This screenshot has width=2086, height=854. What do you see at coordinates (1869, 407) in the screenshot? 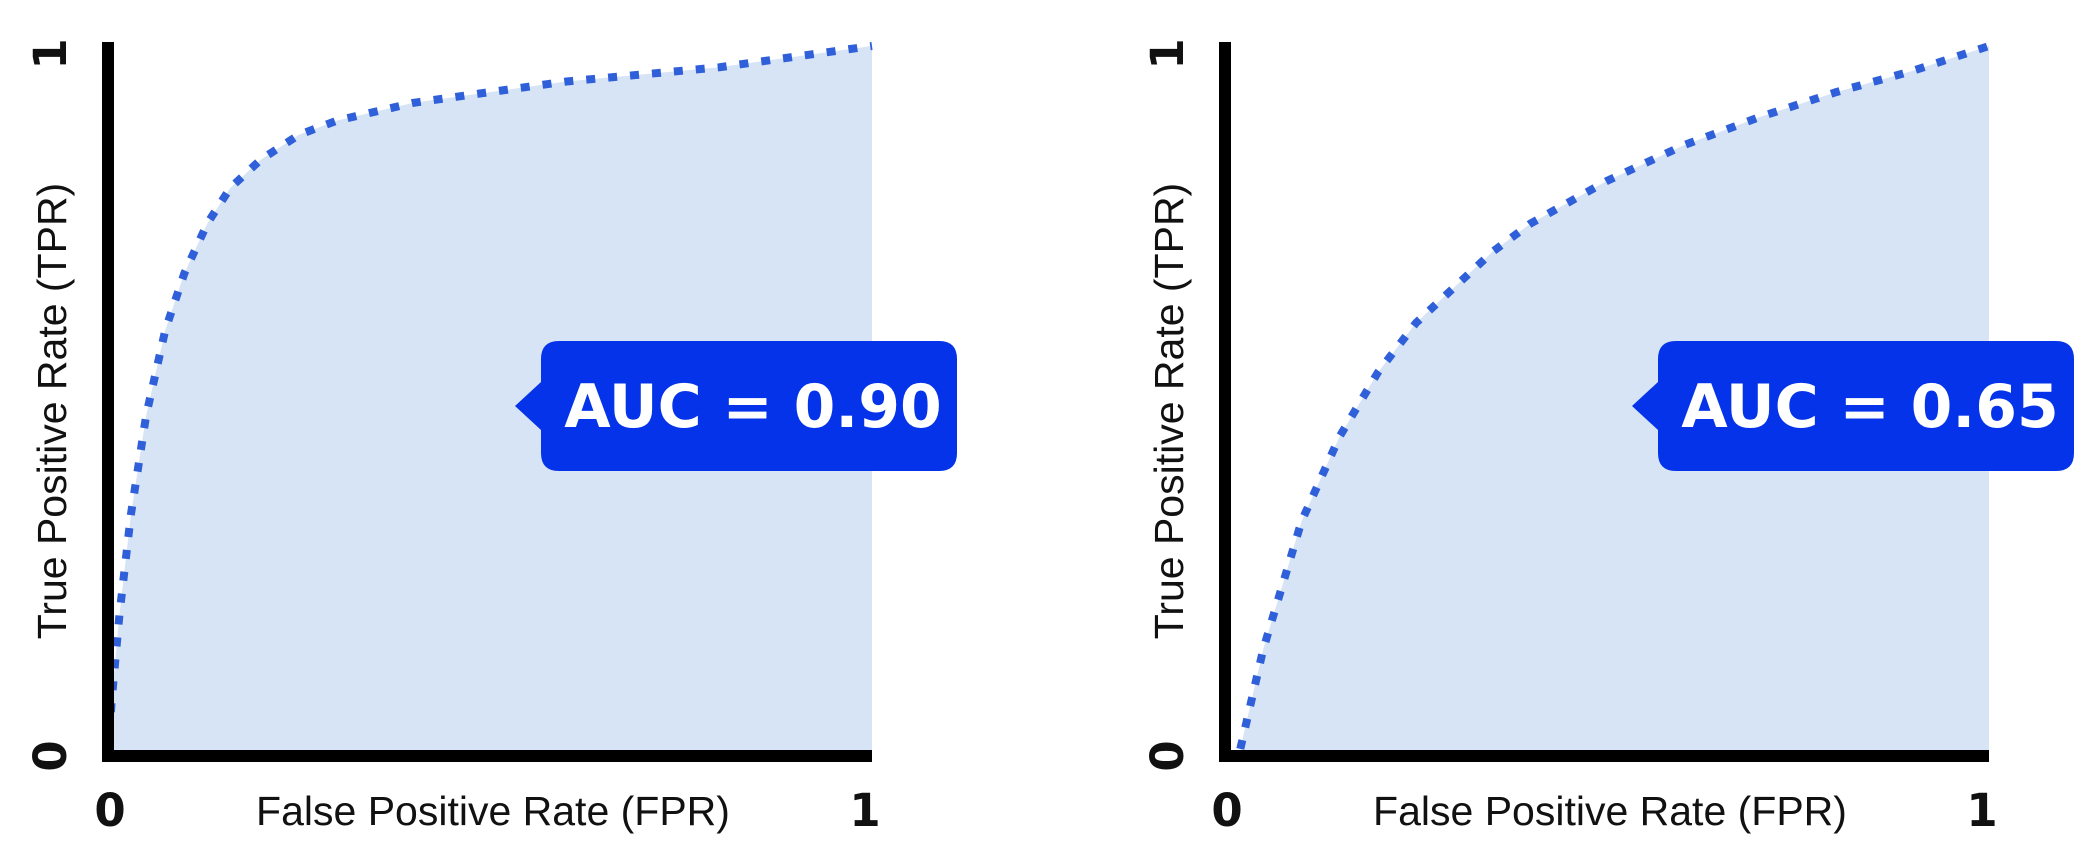
I see `auc-label: AUC = 0.65` at bounding box center [1869, 407].